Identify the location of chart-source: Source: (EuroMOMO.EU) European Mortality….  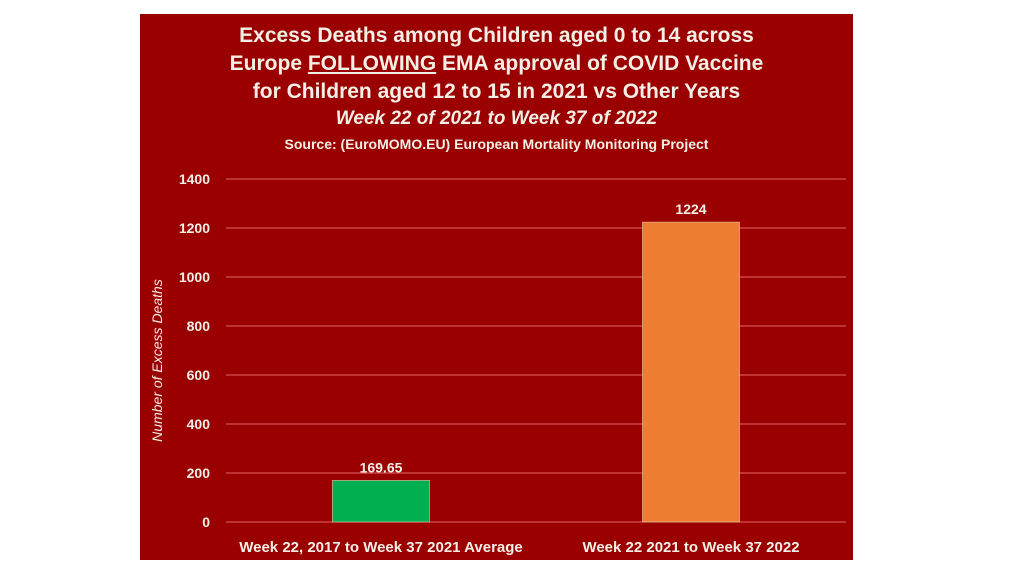
(496, 144).